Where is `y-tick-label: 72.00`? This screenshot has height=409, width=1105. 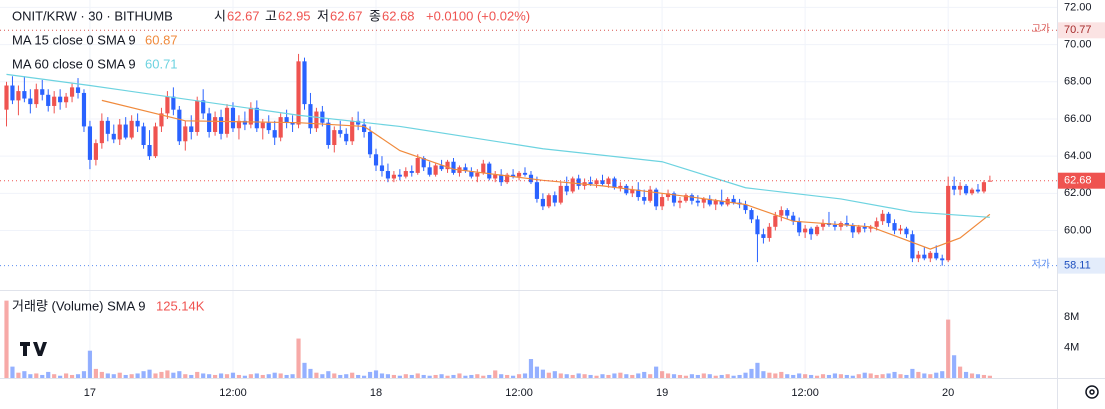
y-tick-label: 72.00 is located at coordinates (1078, 7).